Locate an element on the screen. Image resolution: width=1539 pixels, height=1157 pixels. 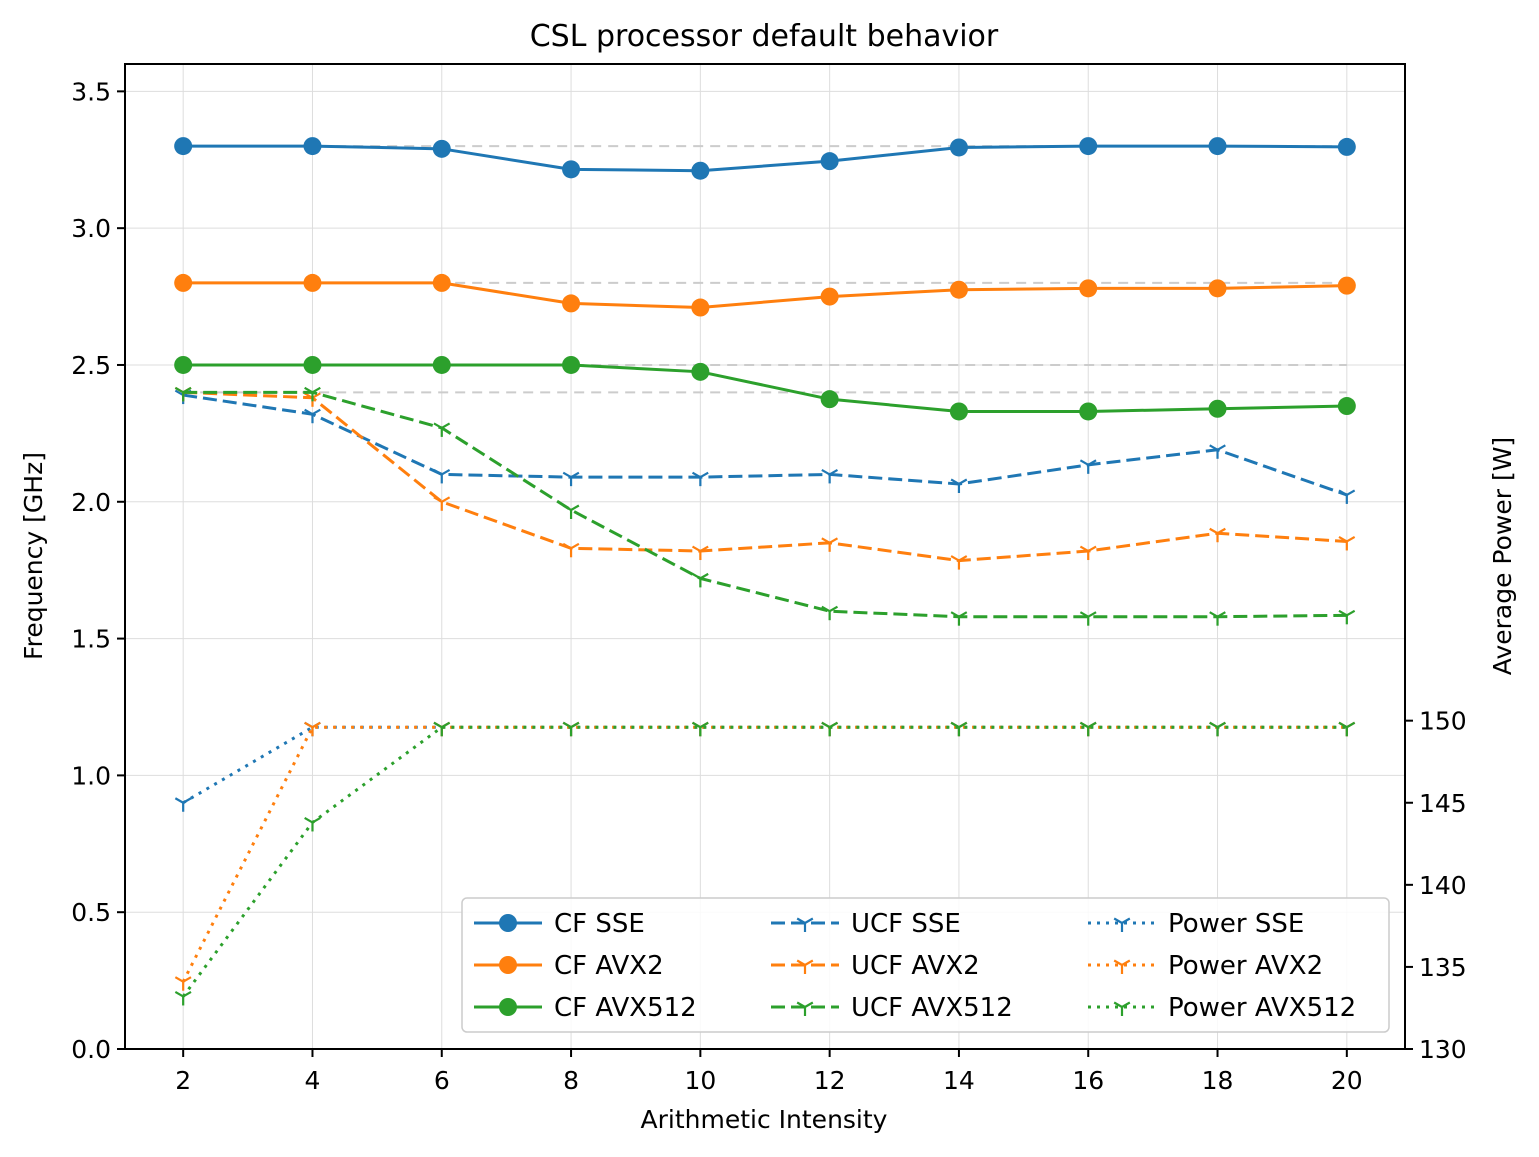
y-tick-label: 1.5 is located at coordinates (91, 639).